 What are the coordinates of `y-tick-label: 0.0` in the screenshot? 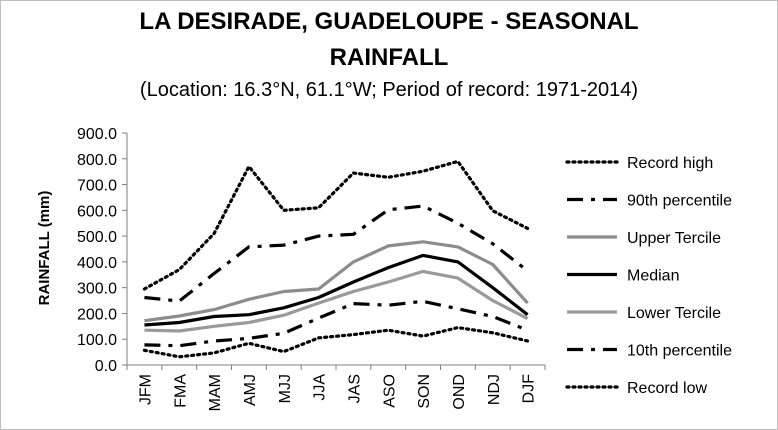 It's located at (106, 366).